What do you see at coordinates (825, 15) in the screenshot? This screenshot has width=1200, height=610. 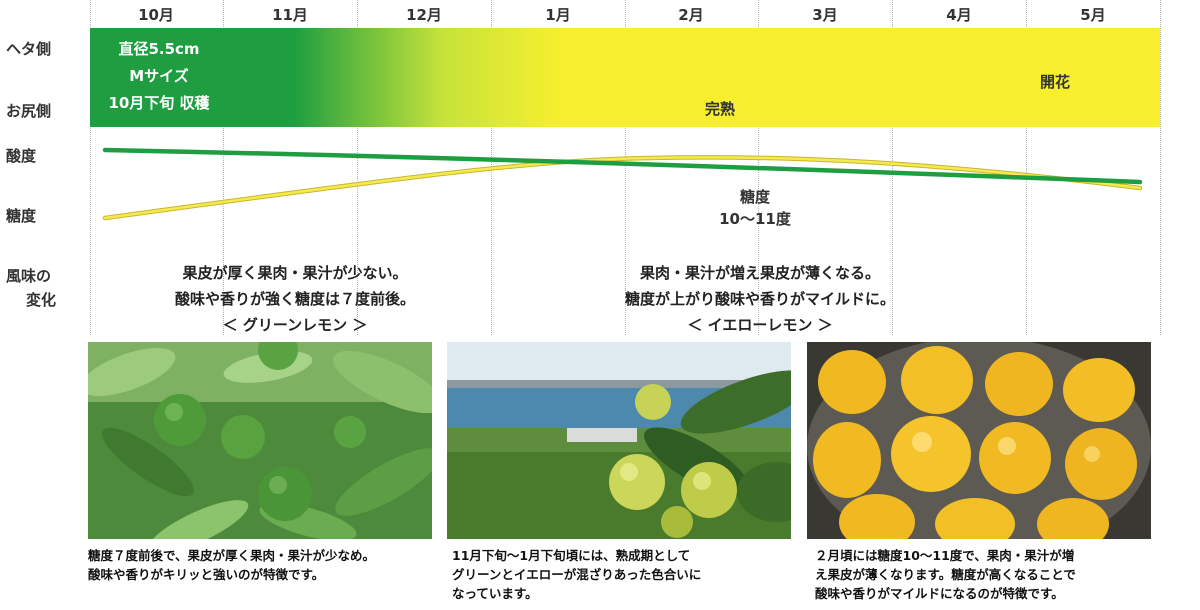 I see `month-label-mar: 3月` at bounding box center [825, 15].